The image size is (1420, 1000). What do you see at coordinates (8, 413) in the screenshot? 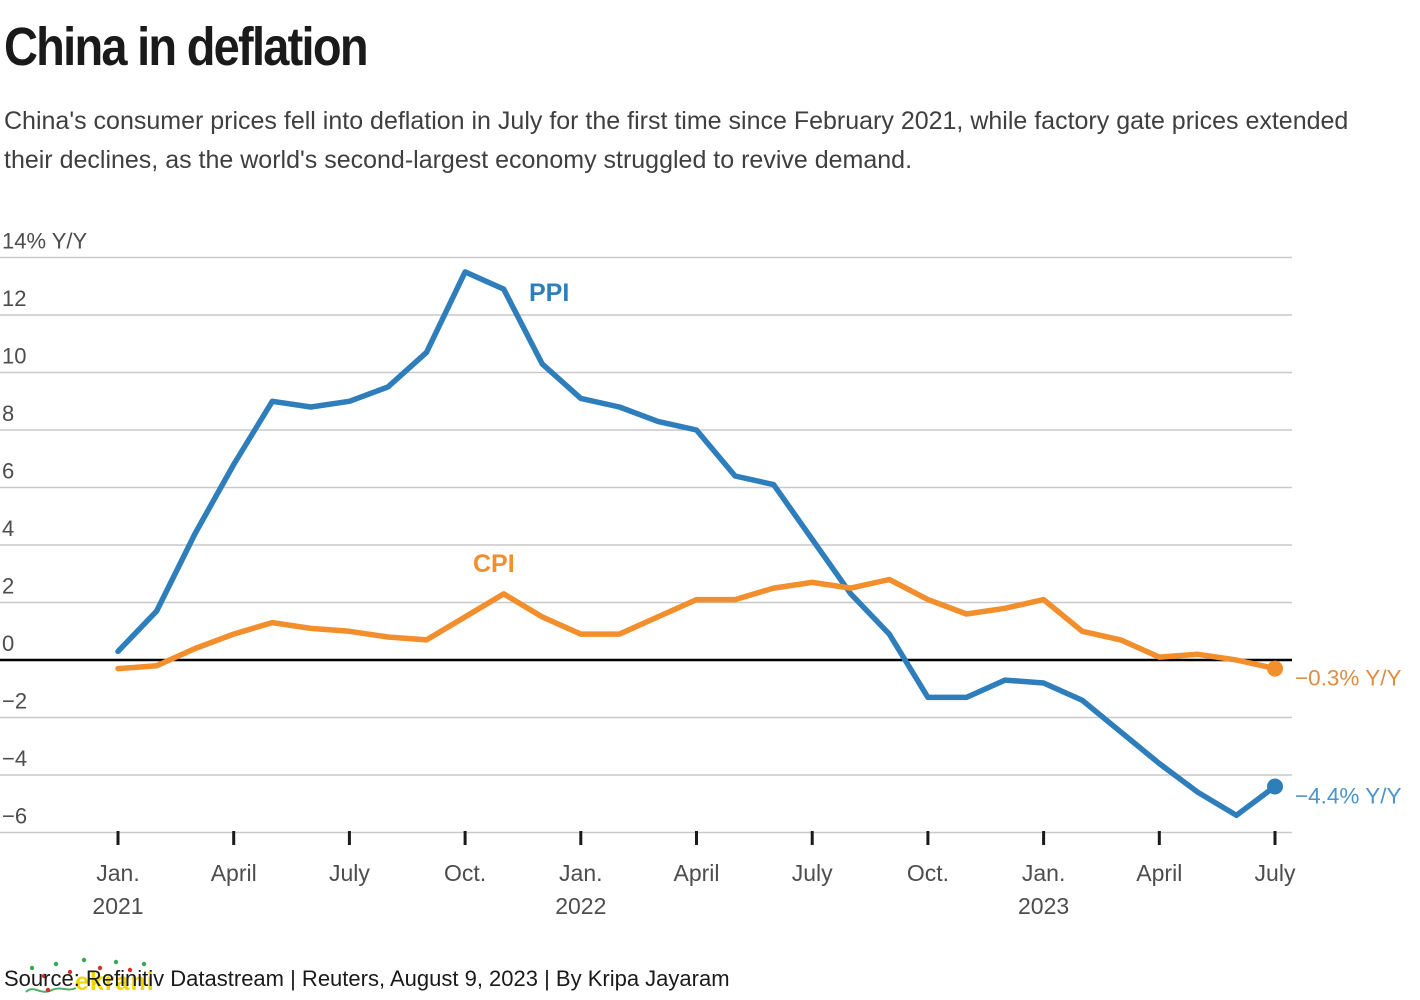
I see `y-tick-label: 8` at bounding box center [8, 413].